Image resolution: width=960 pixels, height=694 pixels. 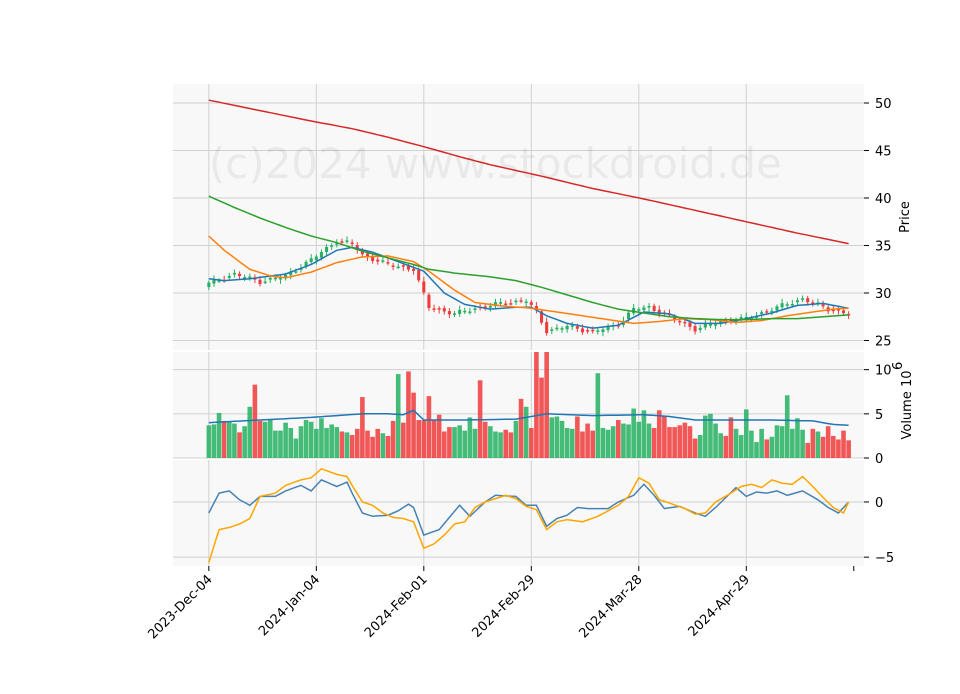 What do you see at coordinates (884, 558) in the screenshot?
I see `oscillator-axis-tick-label: −5` at bounding box center [884, 558].